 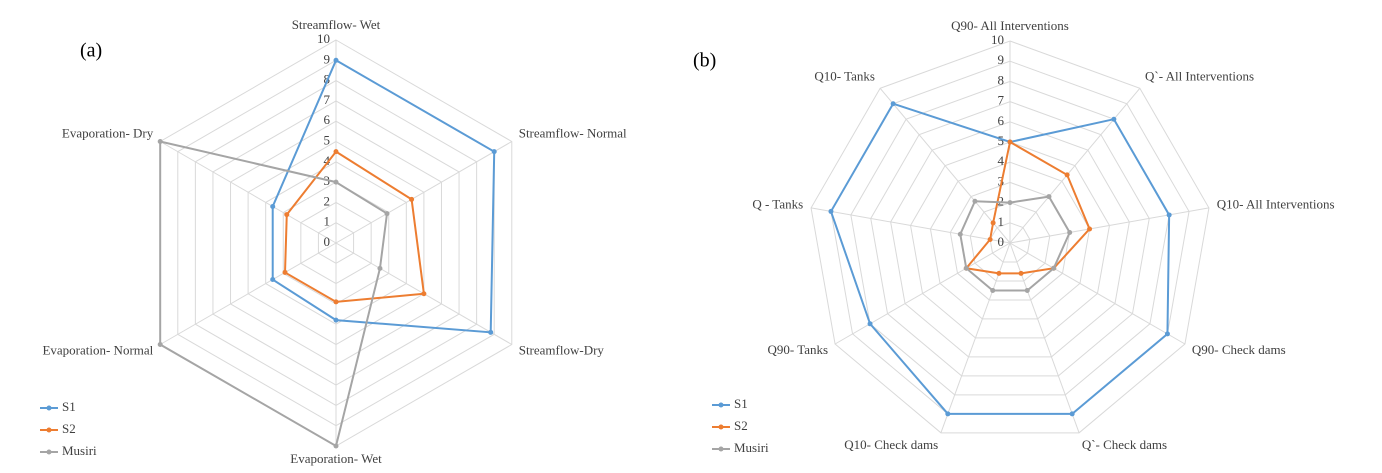 What do you see at coordinates (844, 76) in the screenshot?
I see `axis-label: Q10- Tanks` at bounding box center [844, 76].